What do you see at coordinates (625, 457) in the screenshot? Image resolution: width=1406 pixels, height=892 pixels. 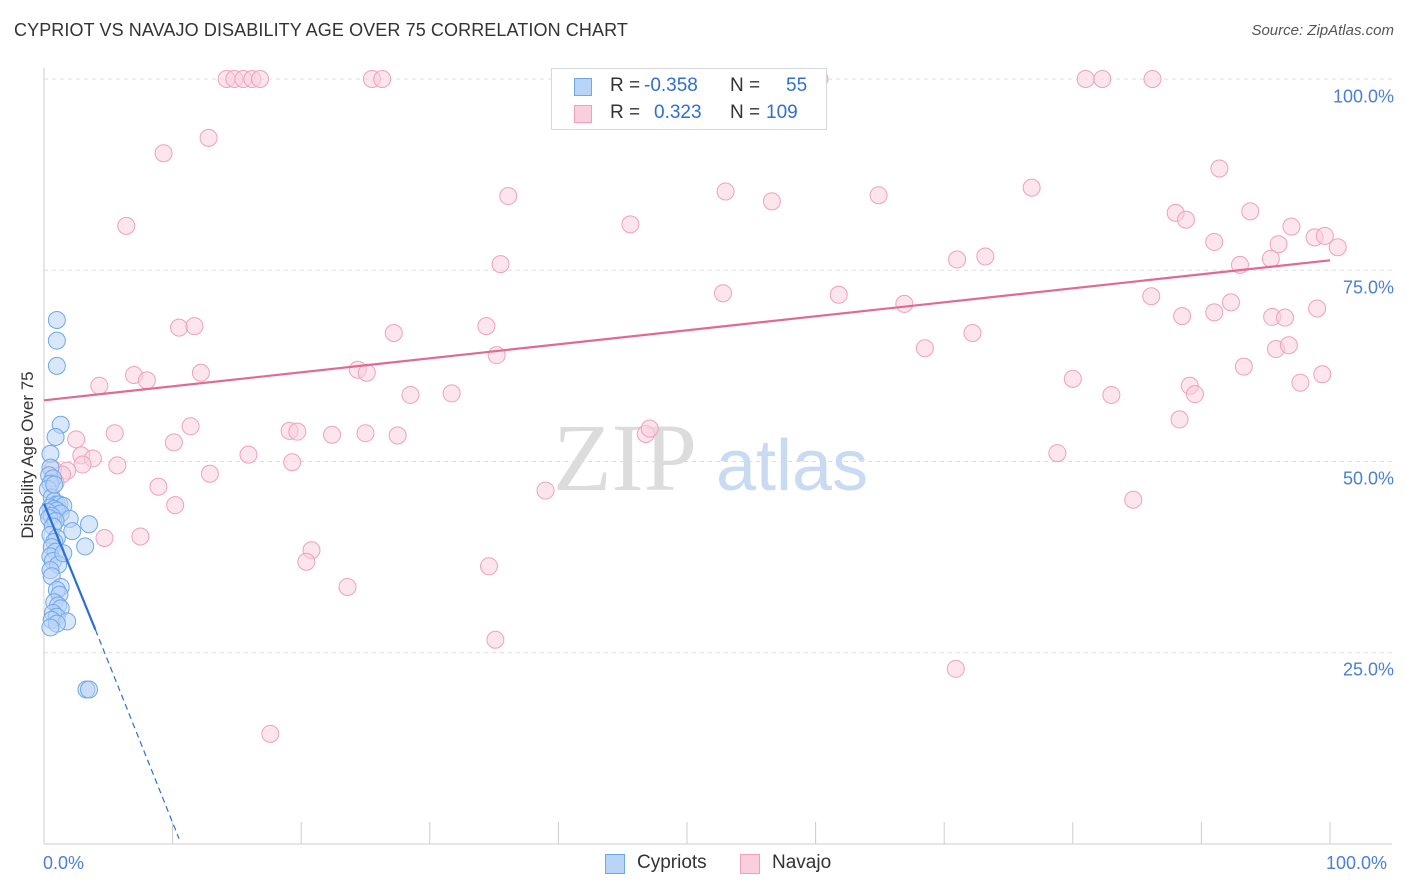 I see `watermark-zip: ZIP` at bounding box center [625, 457].